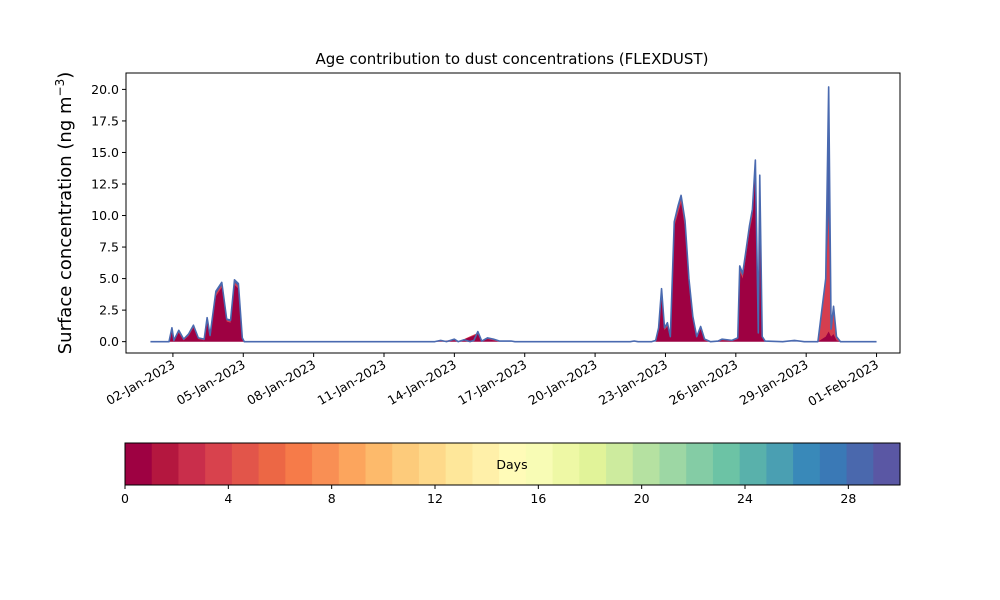 This screenshot has width=1000, height=600. Describe the element at coordinates (228, 498) in the screenshot. I see `colorbar-tick-label: 4` at that location.